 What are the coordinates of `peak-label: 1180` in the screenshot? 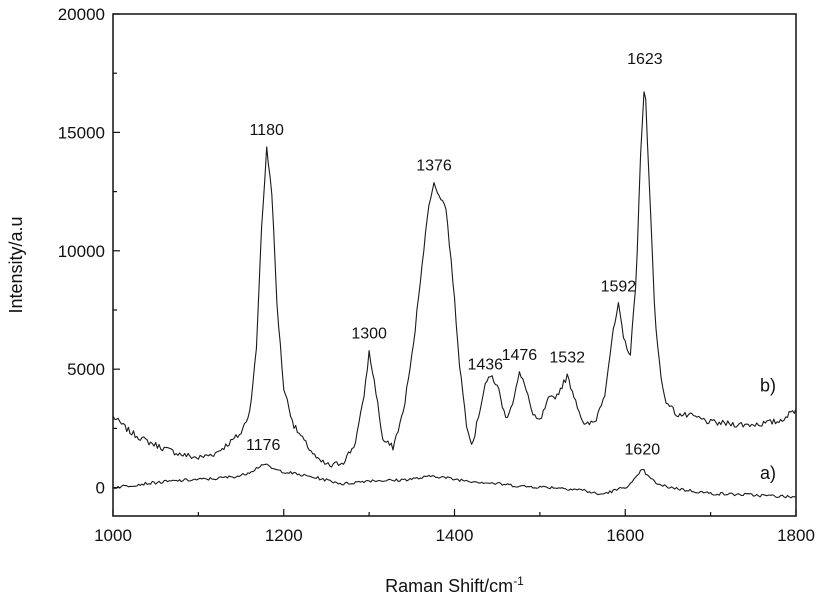 It's located at (266, 130).